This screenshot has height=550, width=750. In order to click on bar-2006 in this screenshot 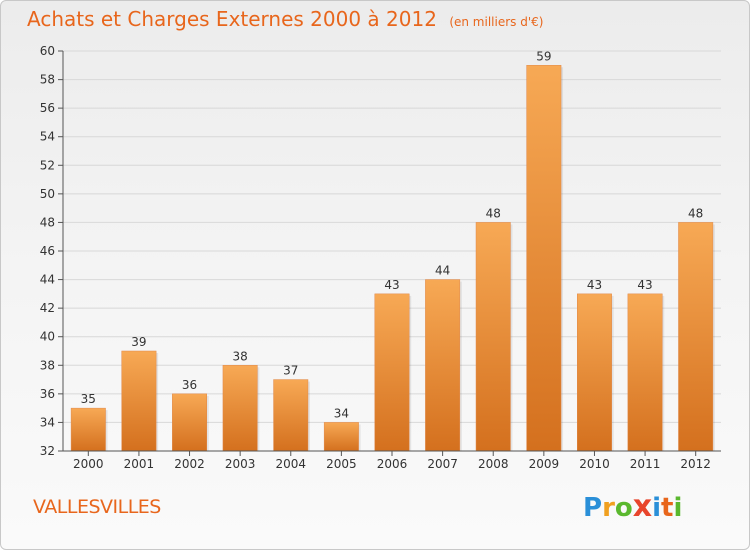, I will do `click(392, 372)`.